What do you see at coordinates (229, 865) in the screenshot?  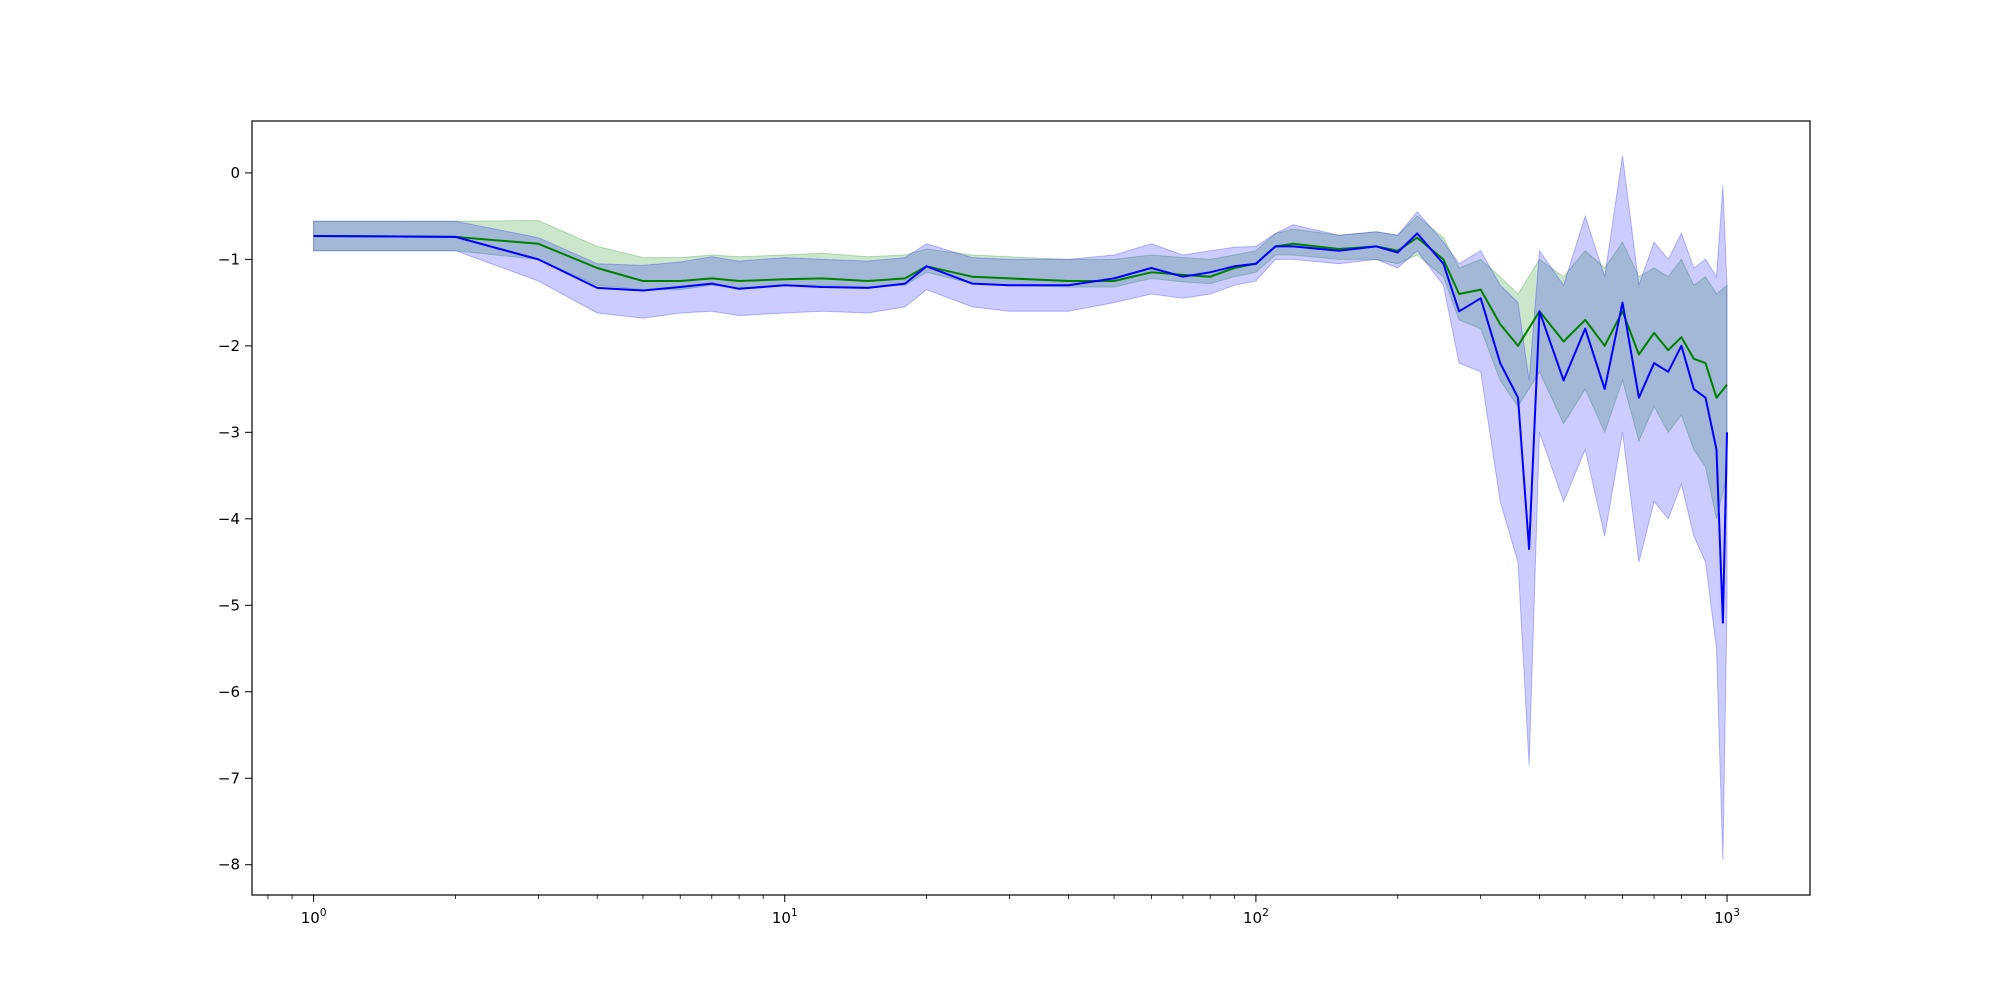 I see `y-tick-label: −8` at bounding box center [229, 865].